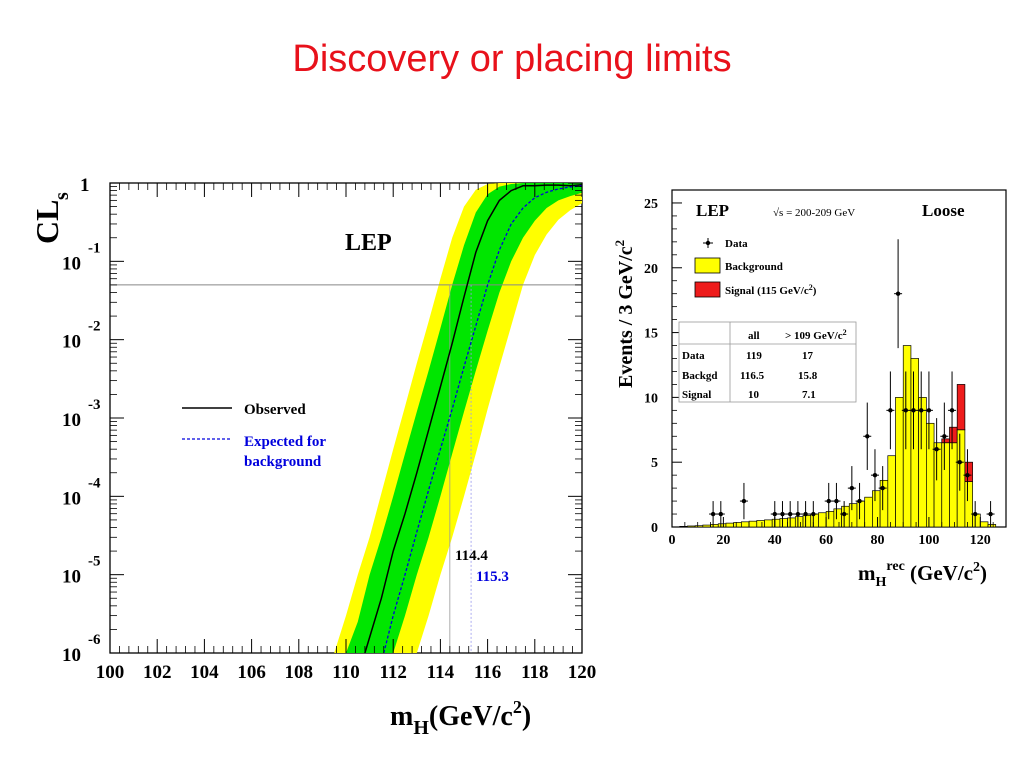  Describe the element at coordinates (441, 672) in the screenshot. I see `x-tick-label: 114` at that location.